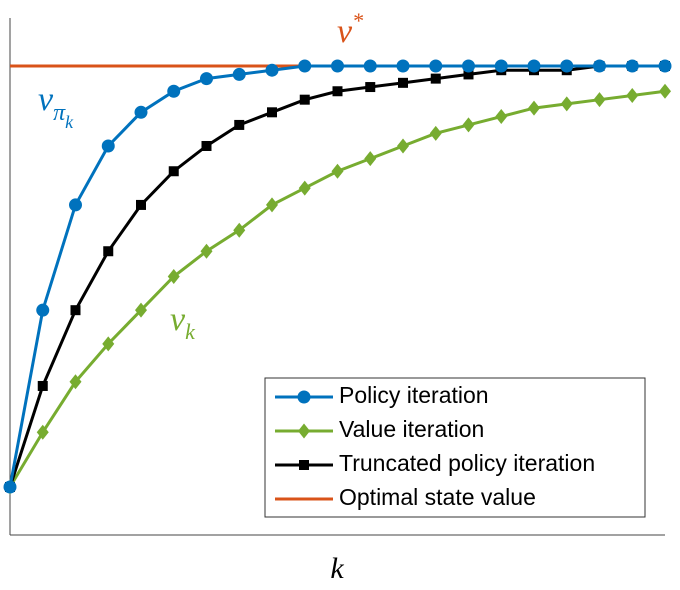  I want to click on annotation: vπk, so click(56, 106).